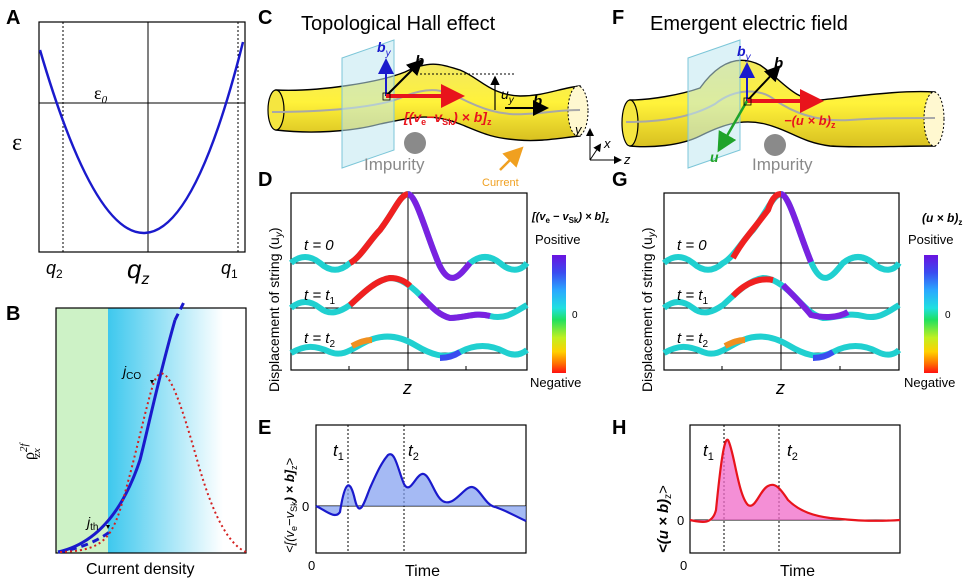 The image size is (973, 578). Describe the element at coordinates (415, 143) in the screenshot. I see `panel-c-impurity` at that location.